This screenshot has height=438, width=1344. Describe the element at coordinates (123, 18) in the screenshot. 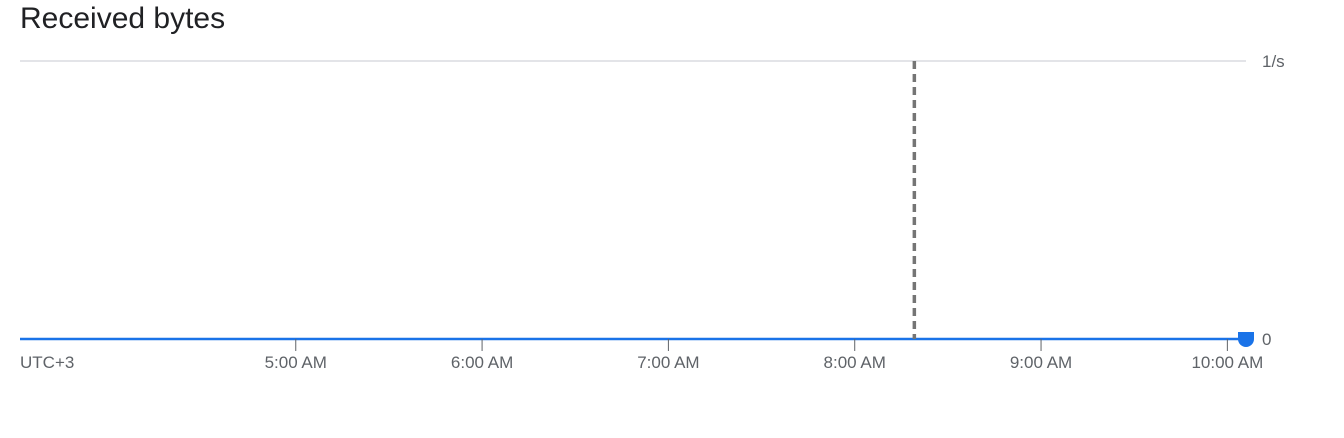

I see `chart-title: Received bytes` at that location.